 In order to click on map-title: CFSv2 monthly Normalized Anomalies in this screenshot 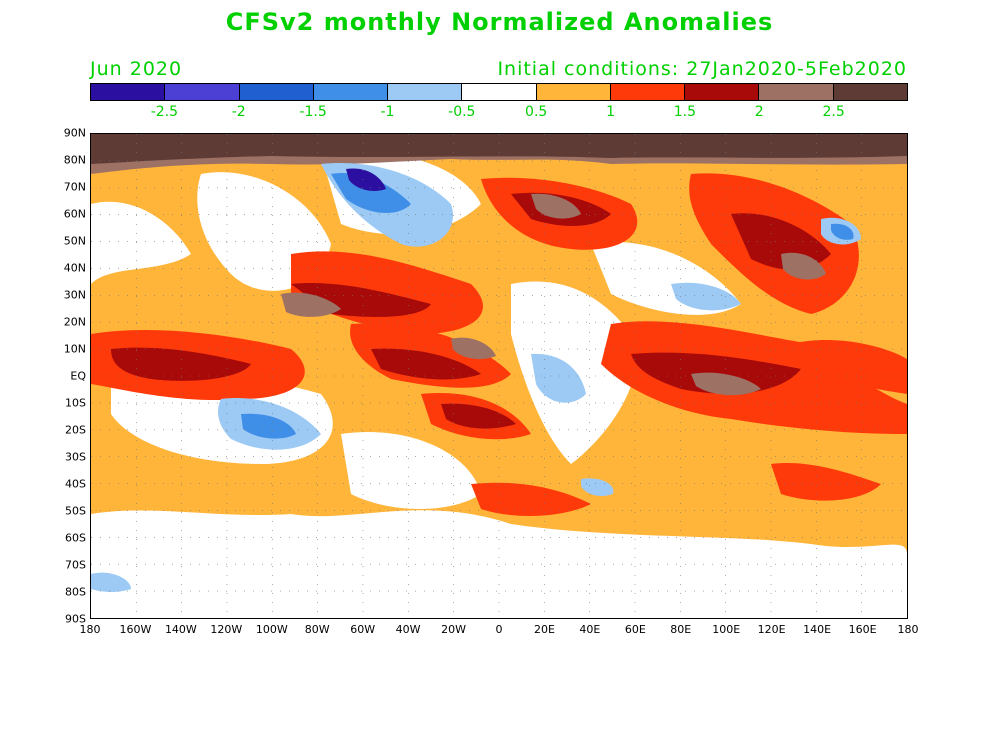, I will do `click(499, 22)`.